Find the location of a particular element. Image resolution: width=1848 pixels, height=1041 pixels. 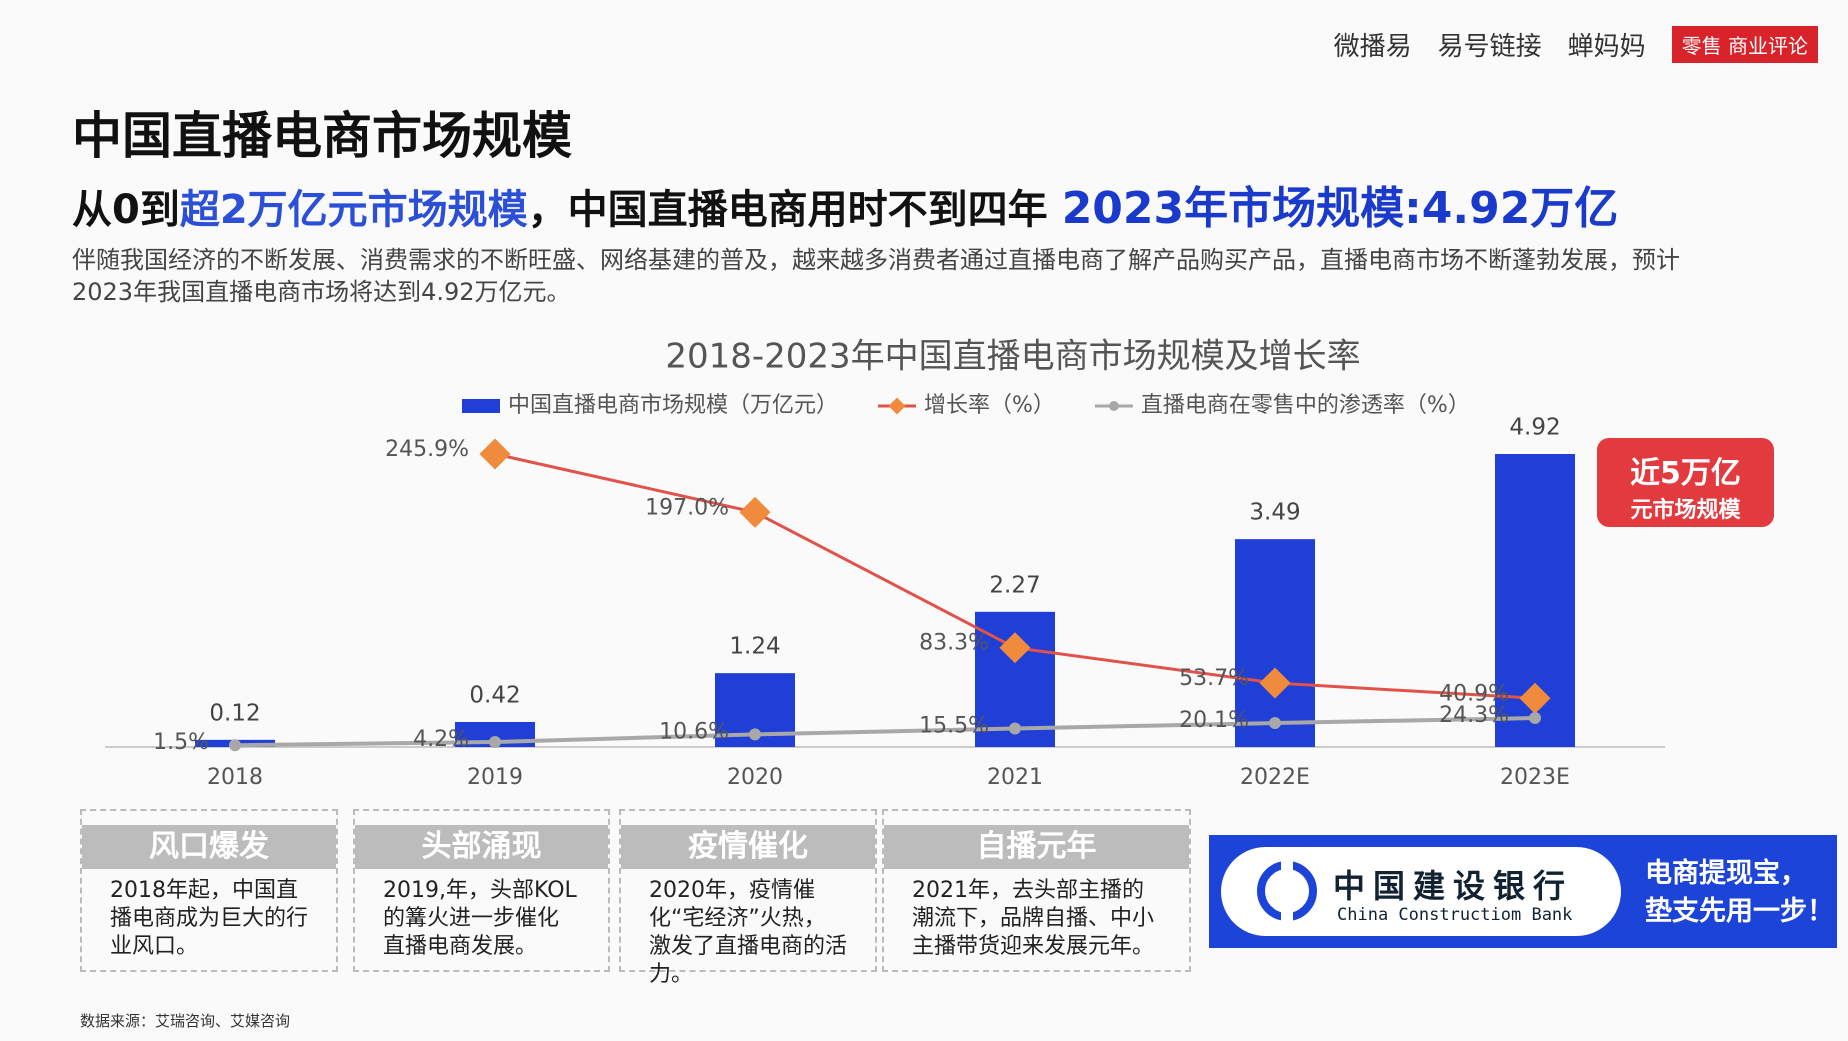

data-label: 245.9% is located at coordinates (427, 449).